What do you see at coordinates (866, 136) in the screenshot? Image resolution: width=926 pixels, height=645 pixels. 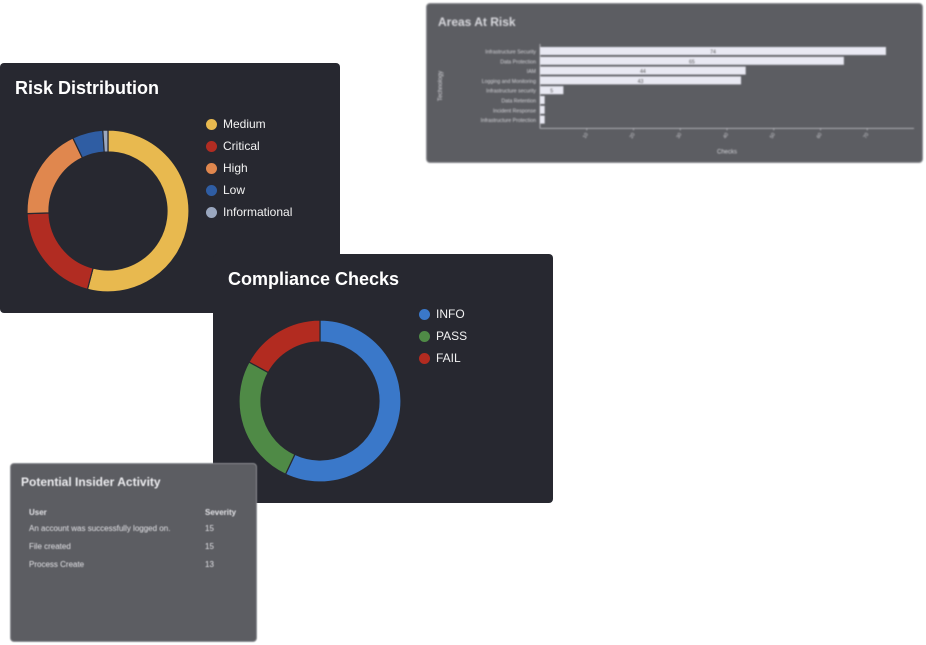 I see `x-tick-label: 70` at bounding box center [866, 136].